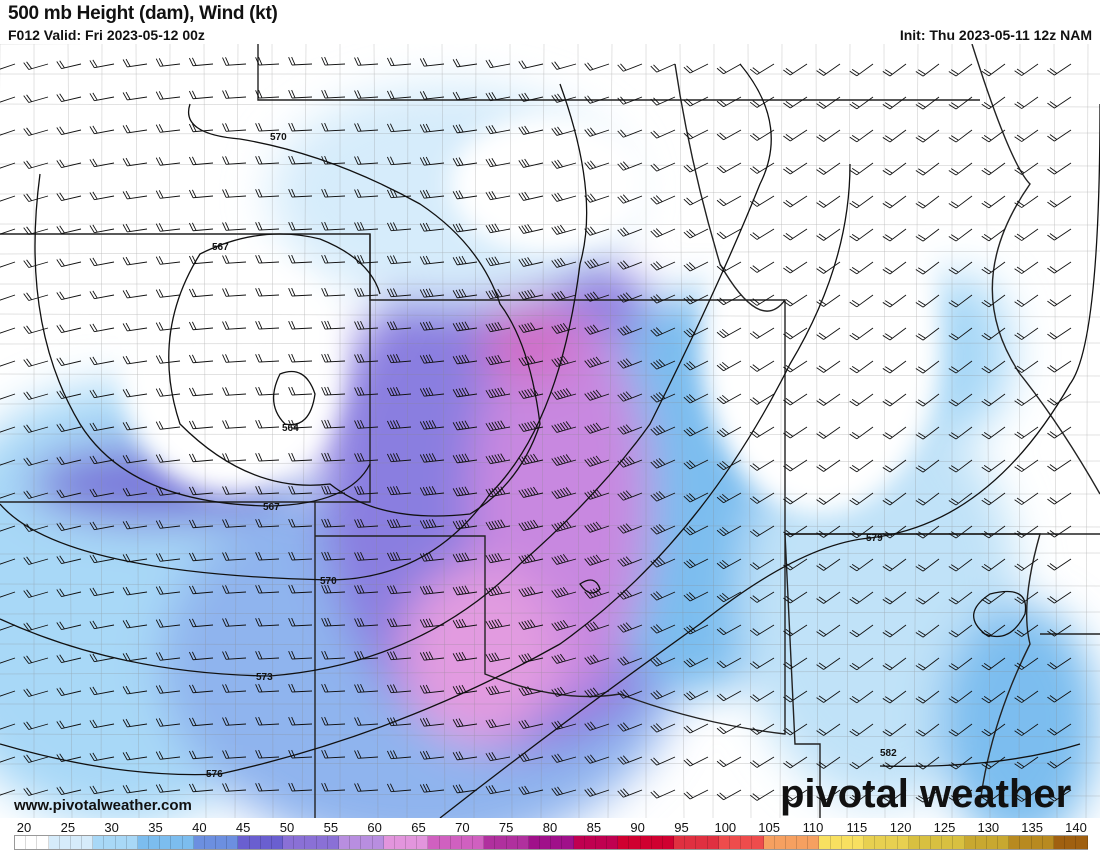 This screenshot has width=1100, height=850. What do you see at coordinates (331, 827) in the screenshot?
I see `colorbar-tick: 55` at bounding box center [331, 827].